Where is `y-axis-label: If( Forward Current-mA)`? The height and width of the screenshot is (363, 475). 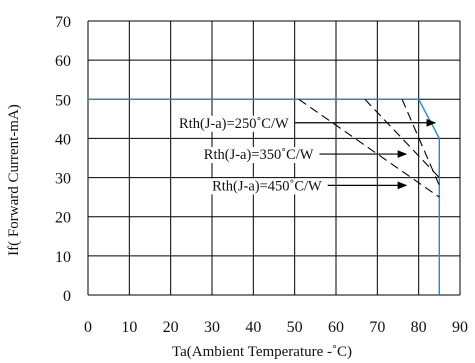 y-axis-label: If( Forward Current-mA) is located at coordinates (14, 180).